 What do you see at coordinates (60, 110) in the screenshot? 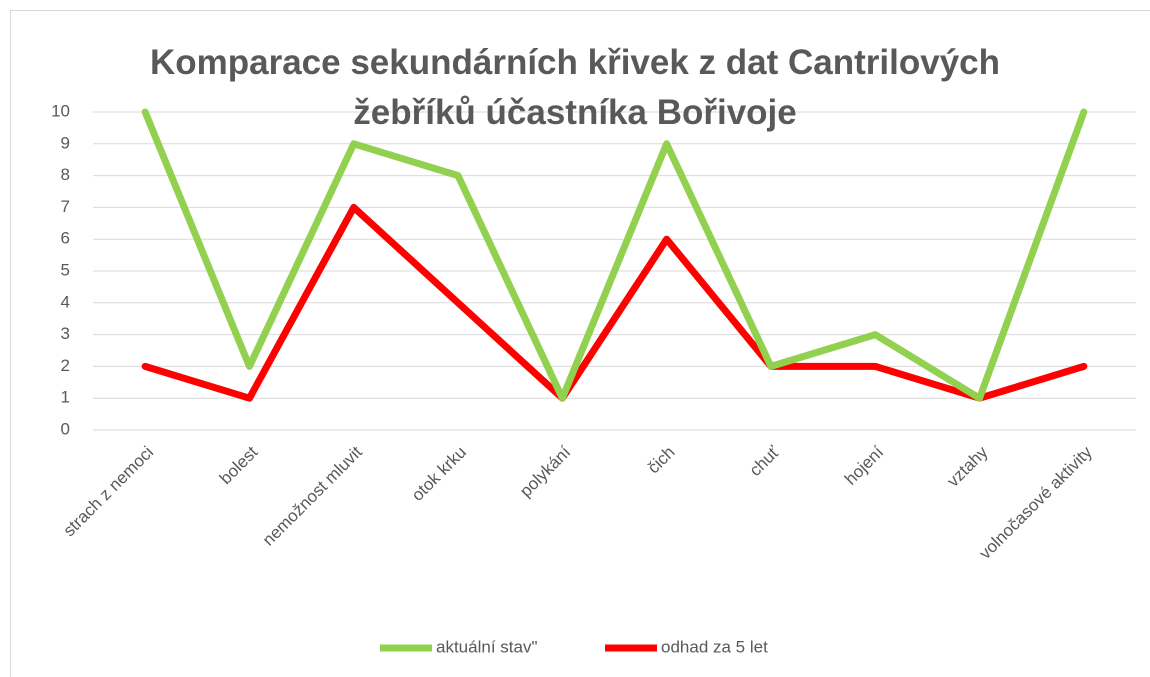
I see `y-tick-label: 10` at bounding box center [60, 110].